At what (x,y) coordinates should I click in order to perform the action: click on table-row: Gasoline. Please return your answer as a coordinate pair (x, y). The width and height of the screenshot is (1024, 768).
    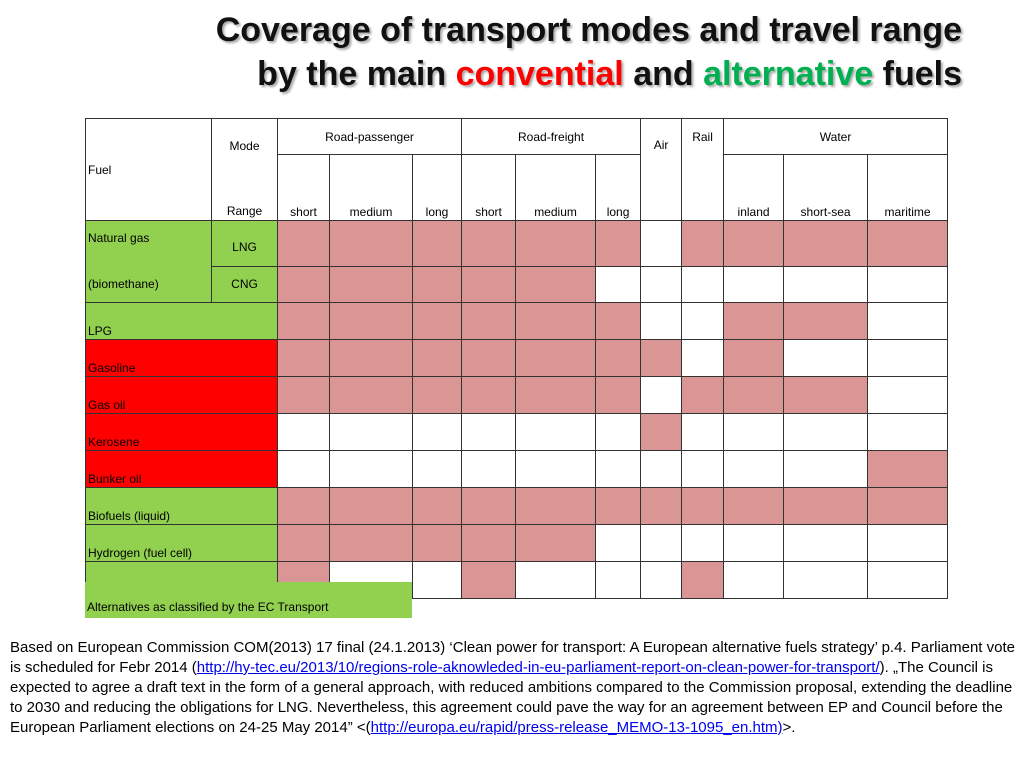
    Looking at the image, I should click on (517, 357).